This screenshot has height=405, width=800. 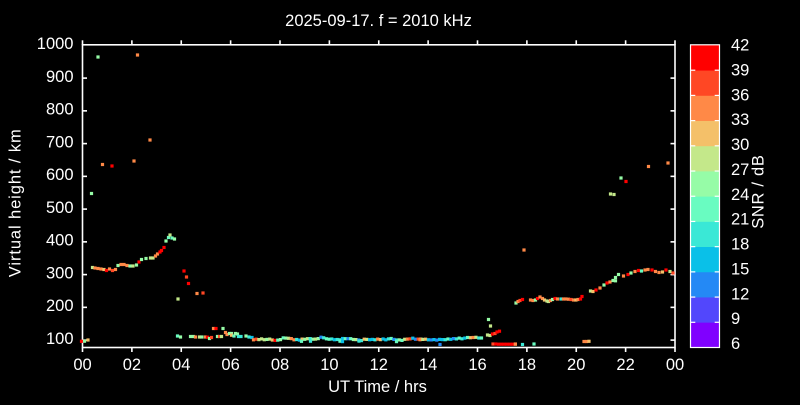 What do you see at coordinates (329, 365) in the screenshot?
I see `svg-text: 10` at bounding box center [329, 365].